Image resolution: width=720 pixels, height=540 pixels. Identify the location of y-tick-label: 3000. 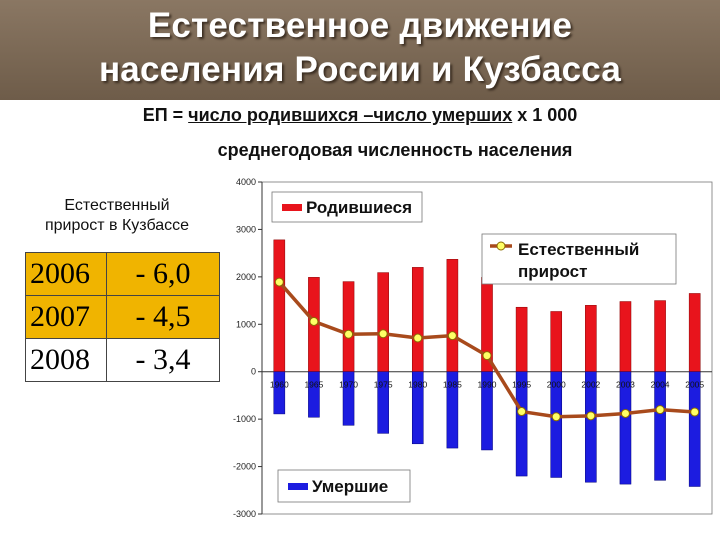
(246, 229).